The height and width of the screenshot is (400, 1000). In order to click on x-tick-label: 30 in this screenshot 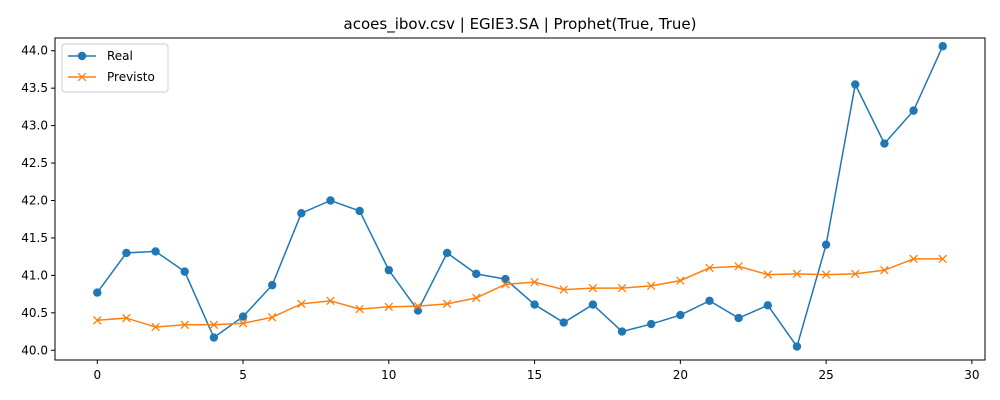, I will do `click(971, 375)`.